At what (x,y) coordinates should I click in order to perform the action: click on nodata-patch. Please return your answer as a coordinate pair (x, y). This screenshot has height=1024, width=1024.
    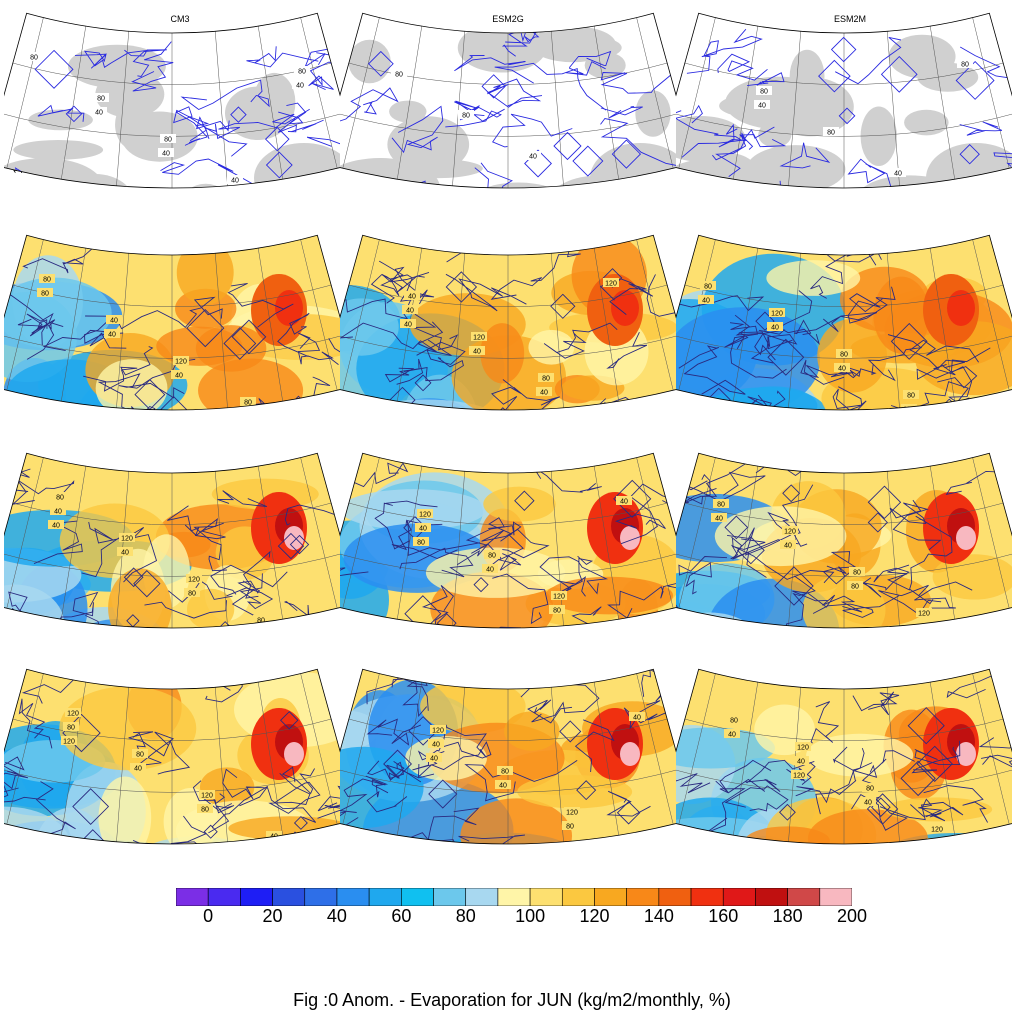
    Looking at the image, I should click on (711, 139).